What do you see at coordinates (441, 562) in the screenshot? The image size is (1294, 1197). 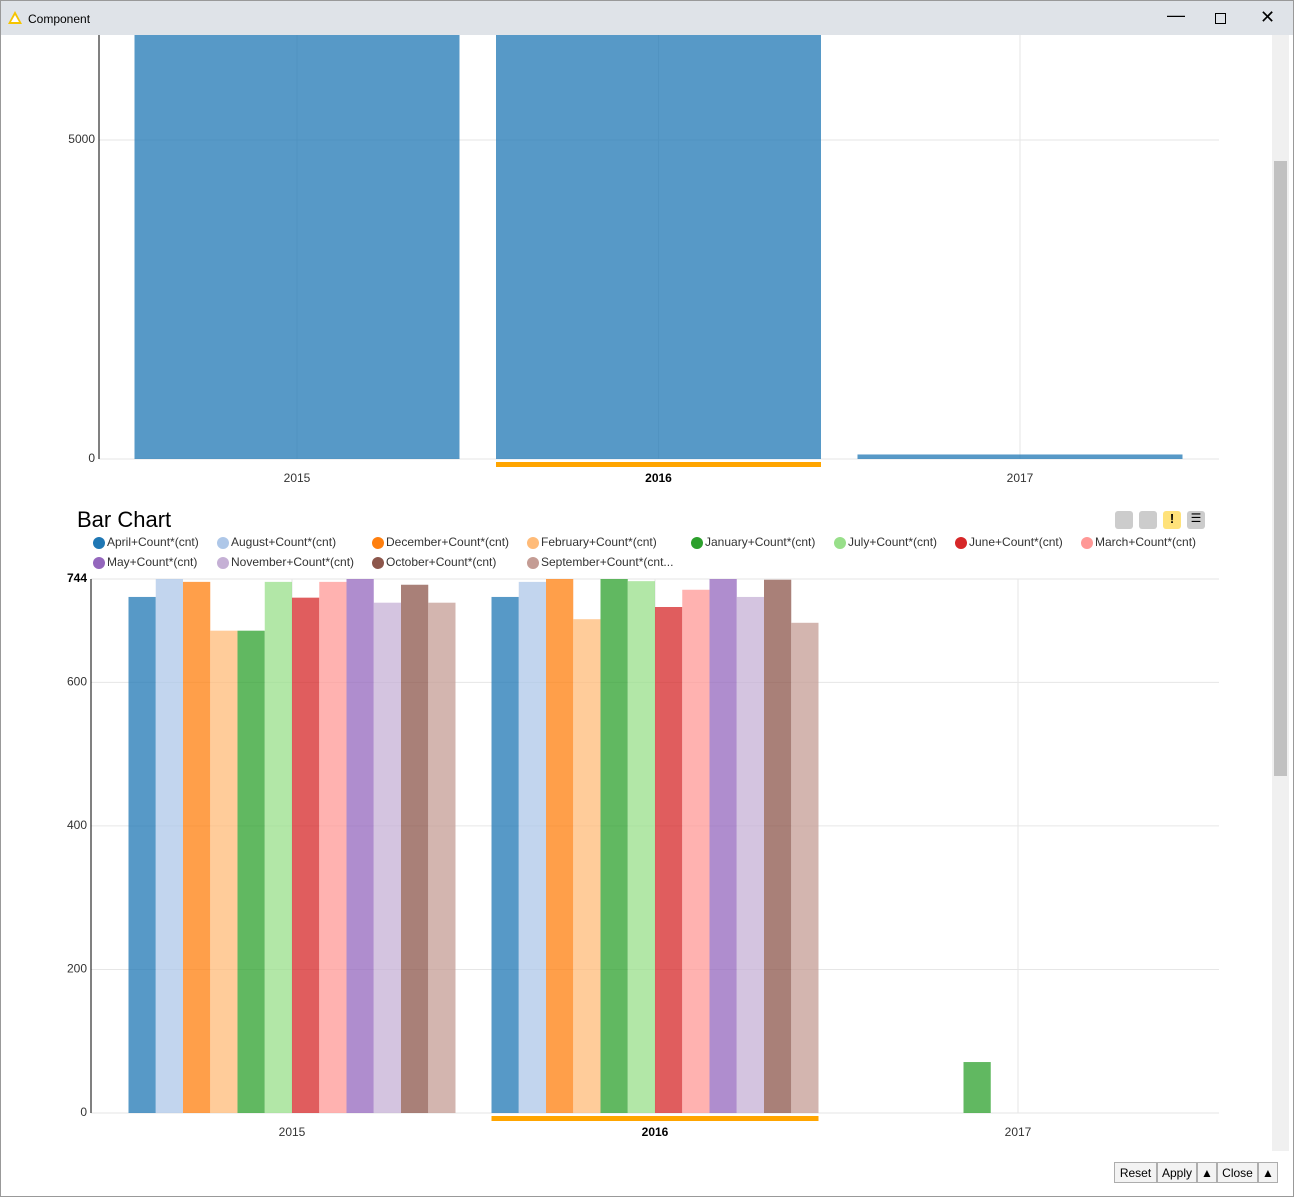 I see `legend-label: October+Count*(cnt)` at bounding box center [441, 562].